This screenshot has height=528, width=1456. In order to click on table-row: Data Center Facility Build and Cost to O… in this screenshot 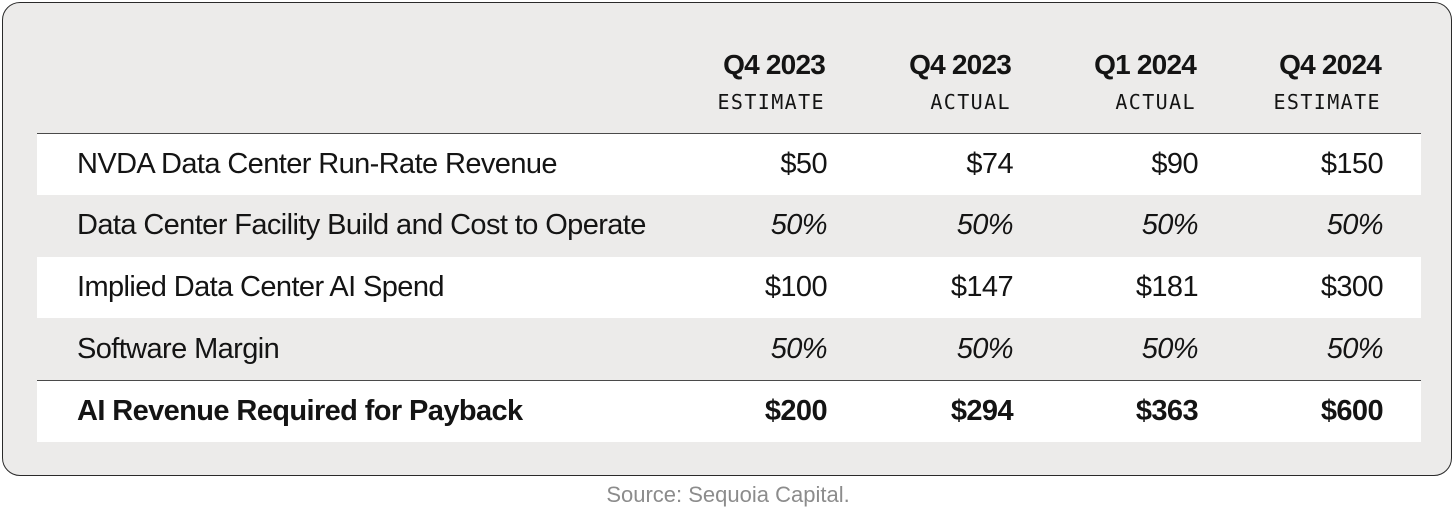, I will do `click(729, 225)`.